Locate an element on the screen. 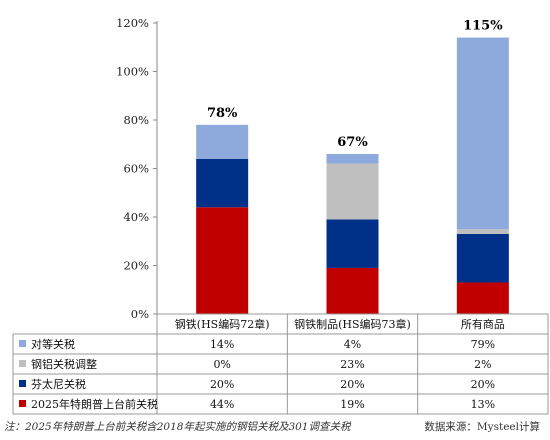  y-tick-label: 40% is located at coordinates (136, 217).